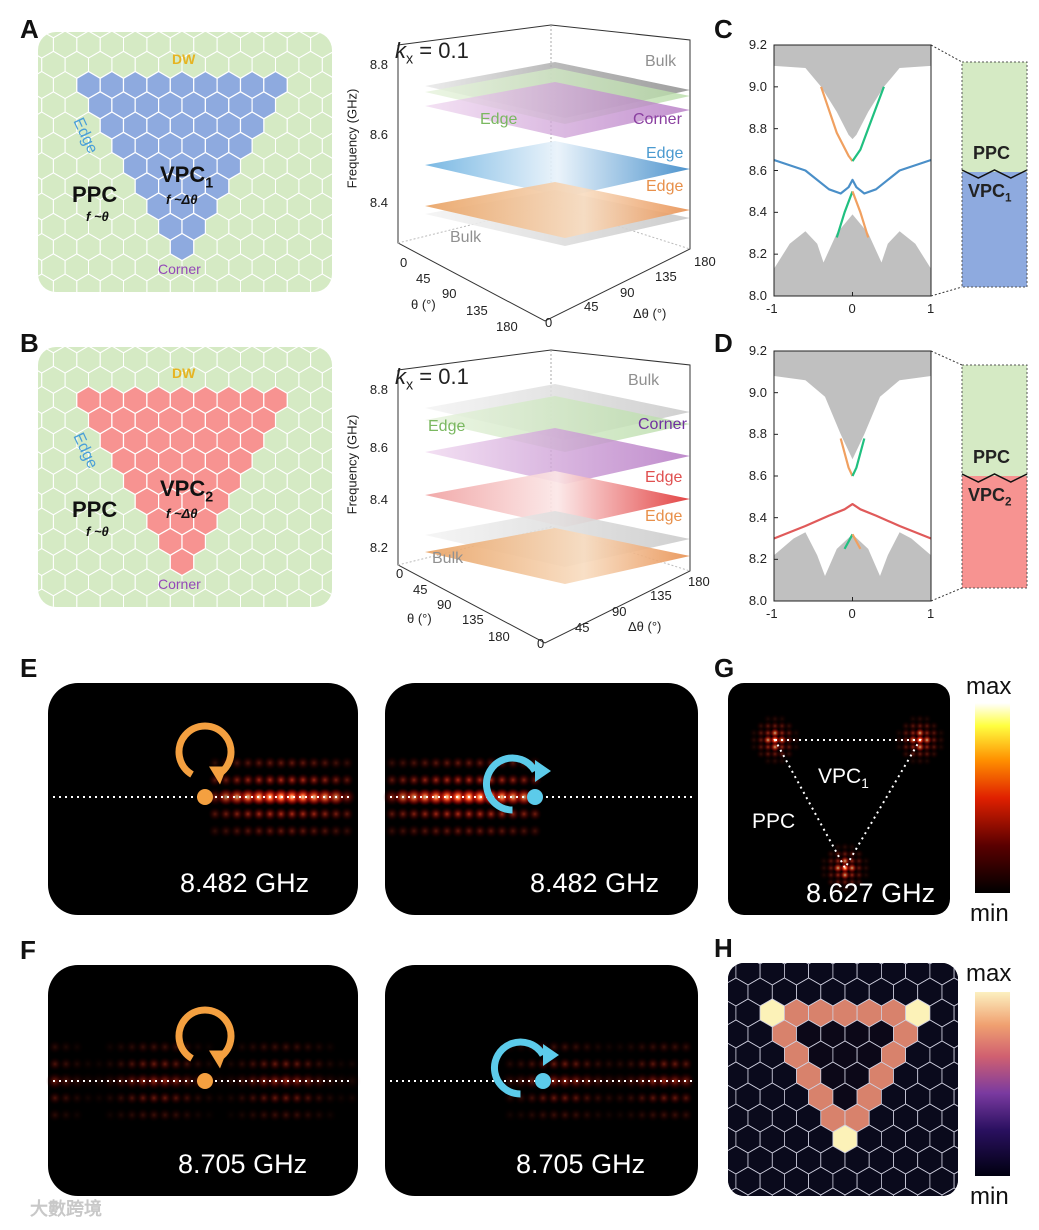  I want to click on panel-b-lattice, so click(196, 471).